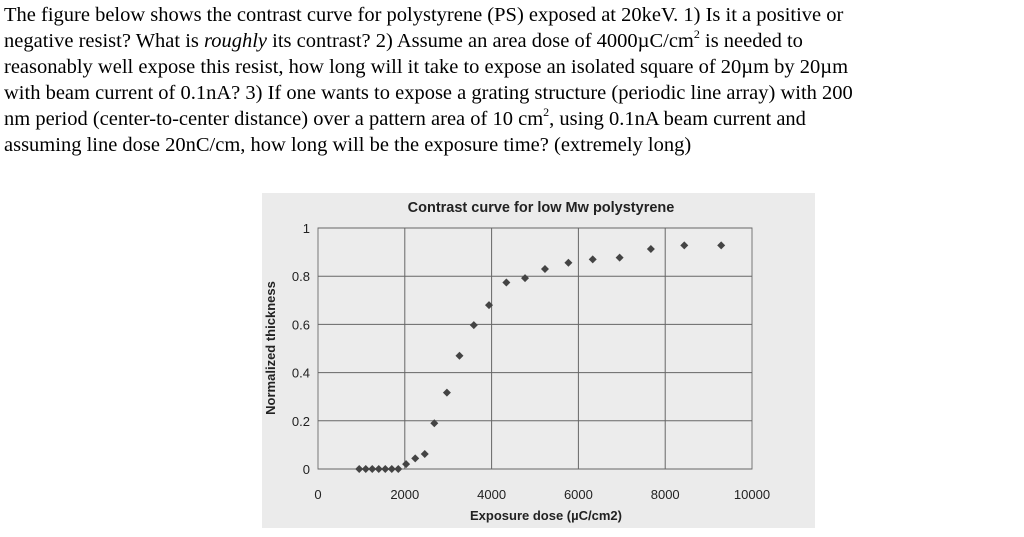  Describe the element at coordinates (306, 469) in the screenshot. I see `y-tick-label: 0` at that location.